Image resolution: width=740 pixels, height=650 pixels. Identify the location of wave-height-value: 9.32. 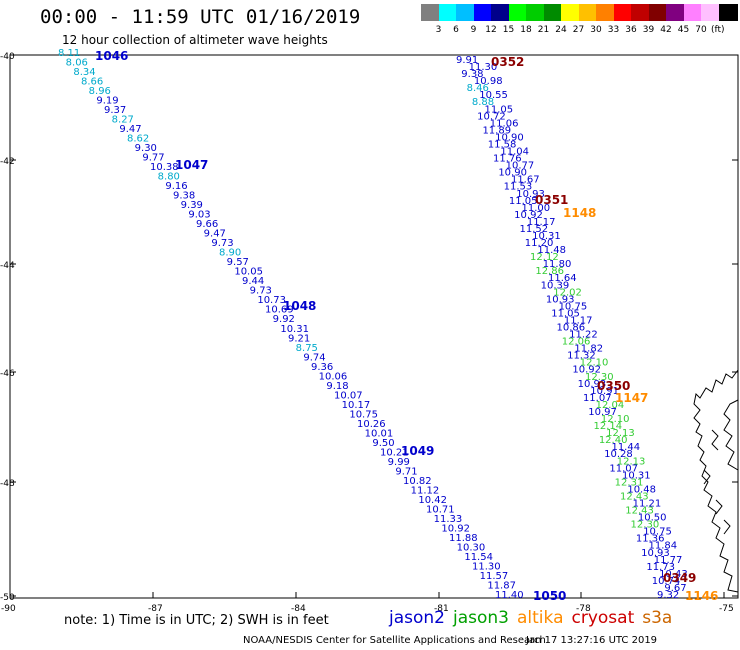
(668, 595).